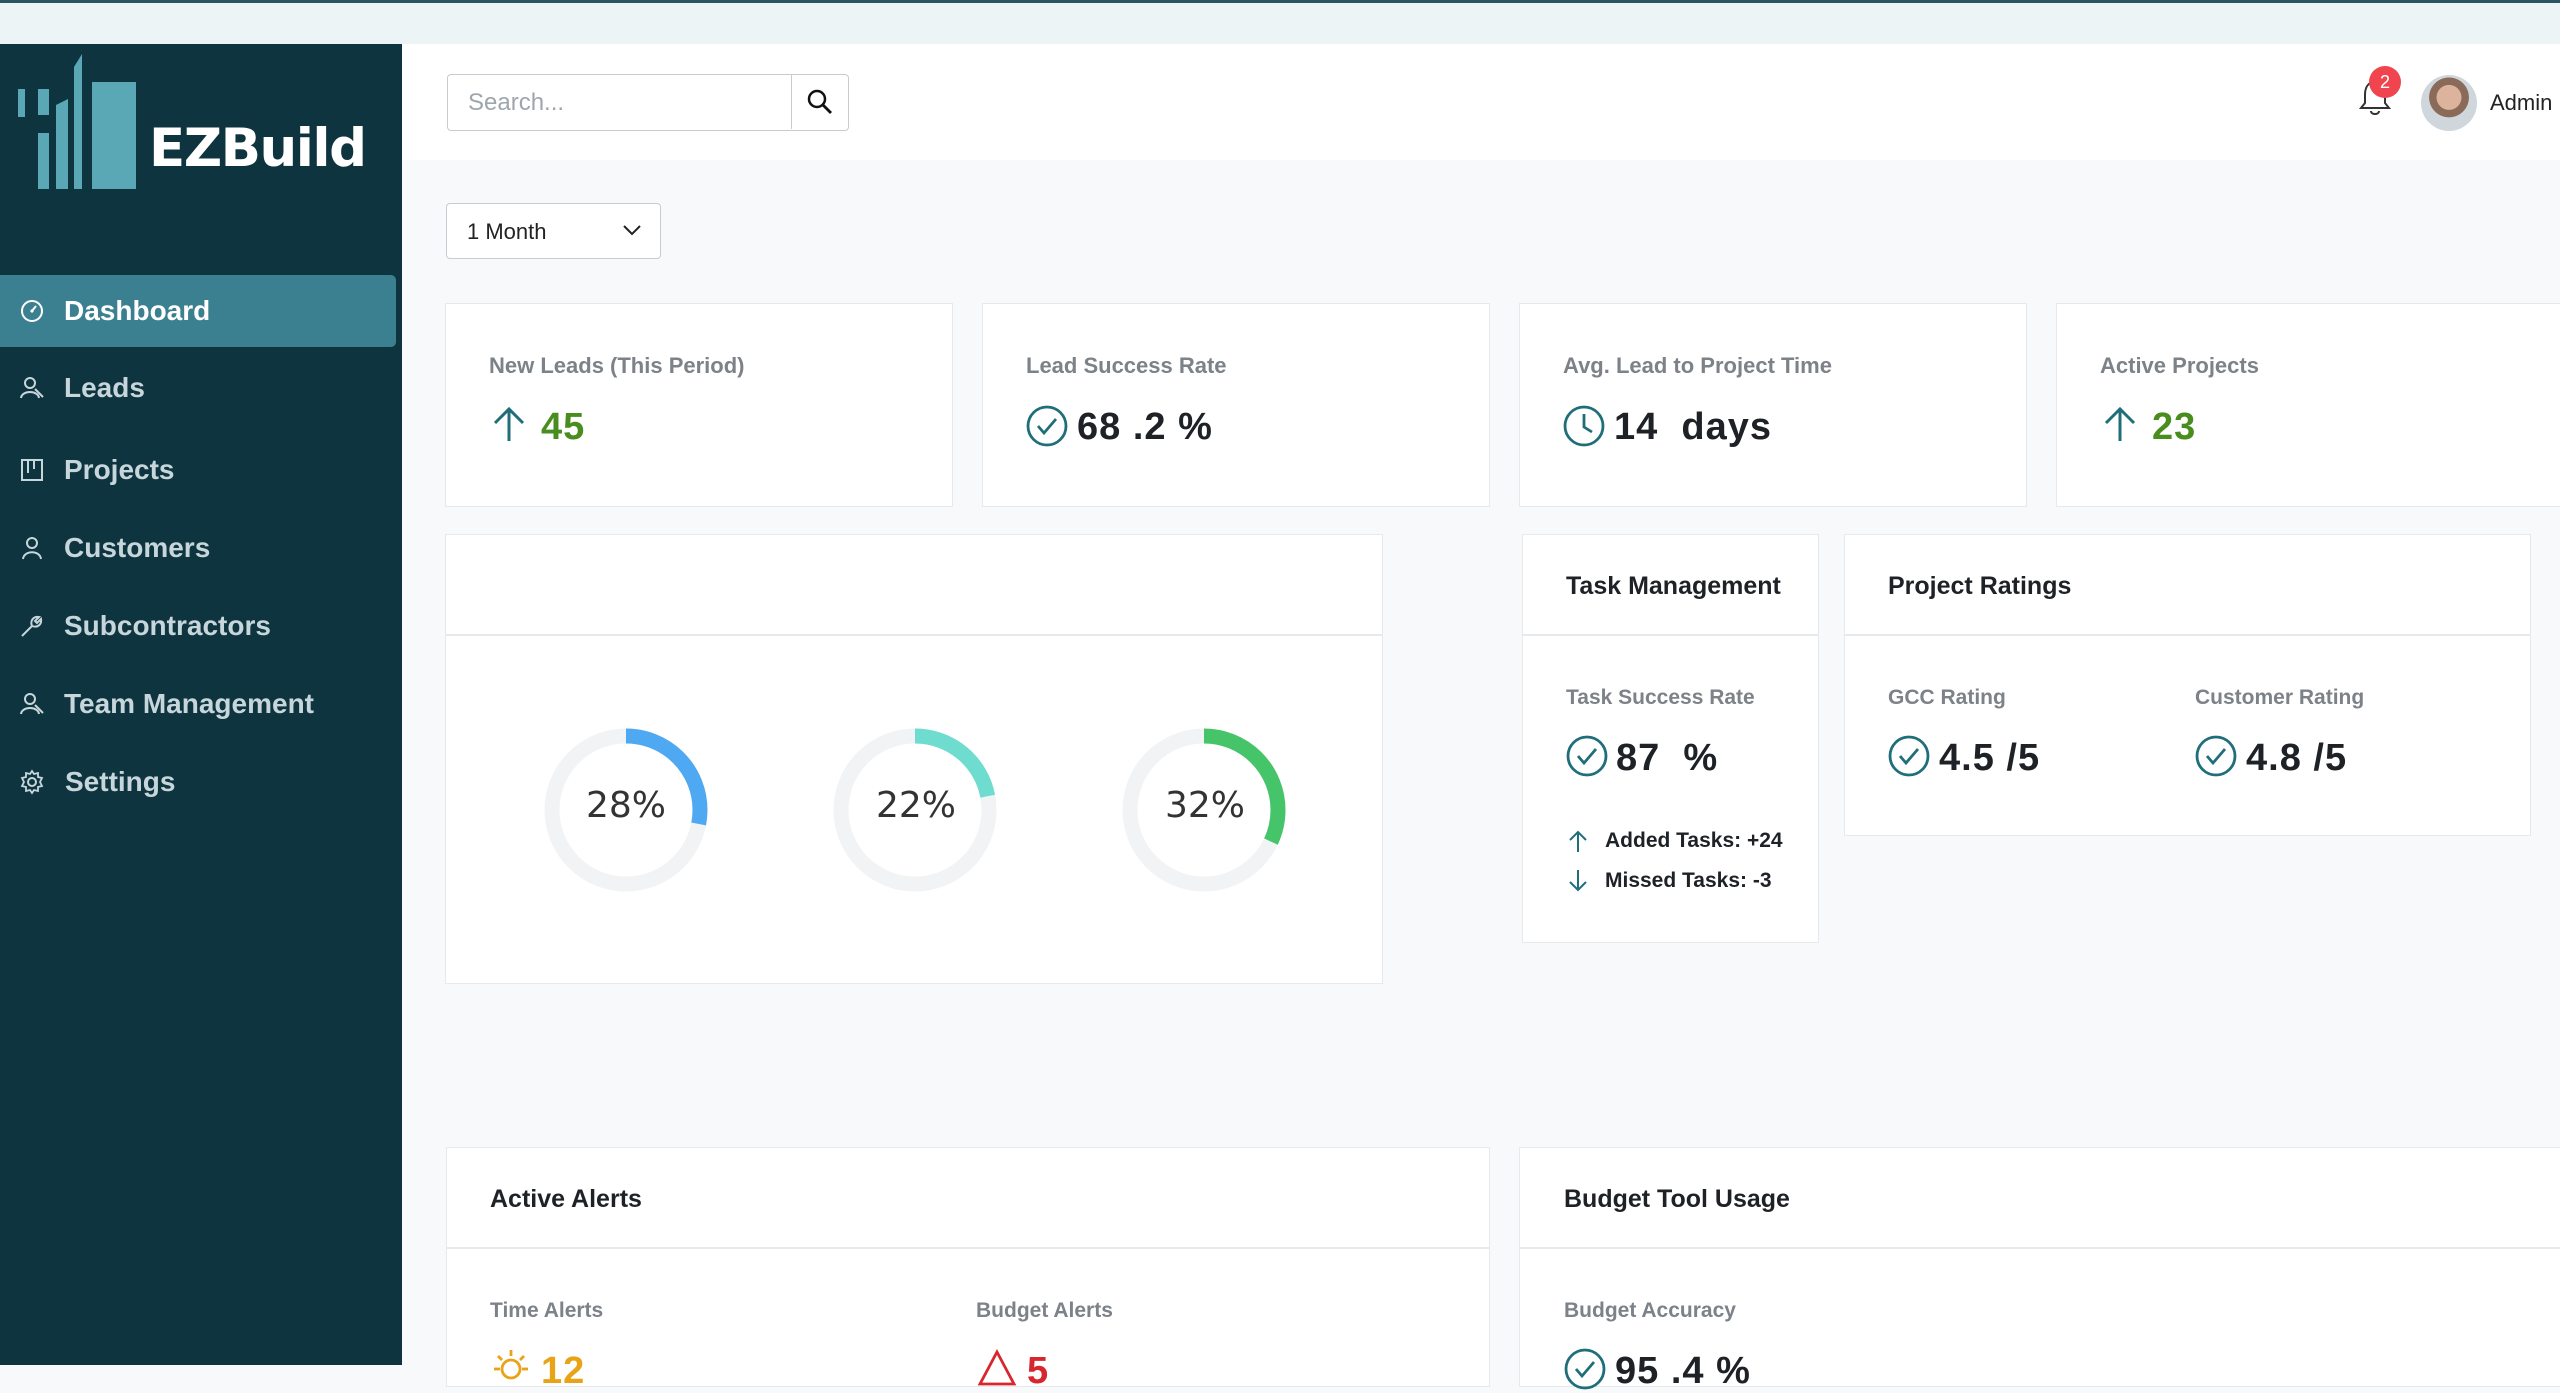  What do you see at coordinates (553, 231) in the screenshot?
I see `period-select: 1 Month` at bounding box center [553, 231].